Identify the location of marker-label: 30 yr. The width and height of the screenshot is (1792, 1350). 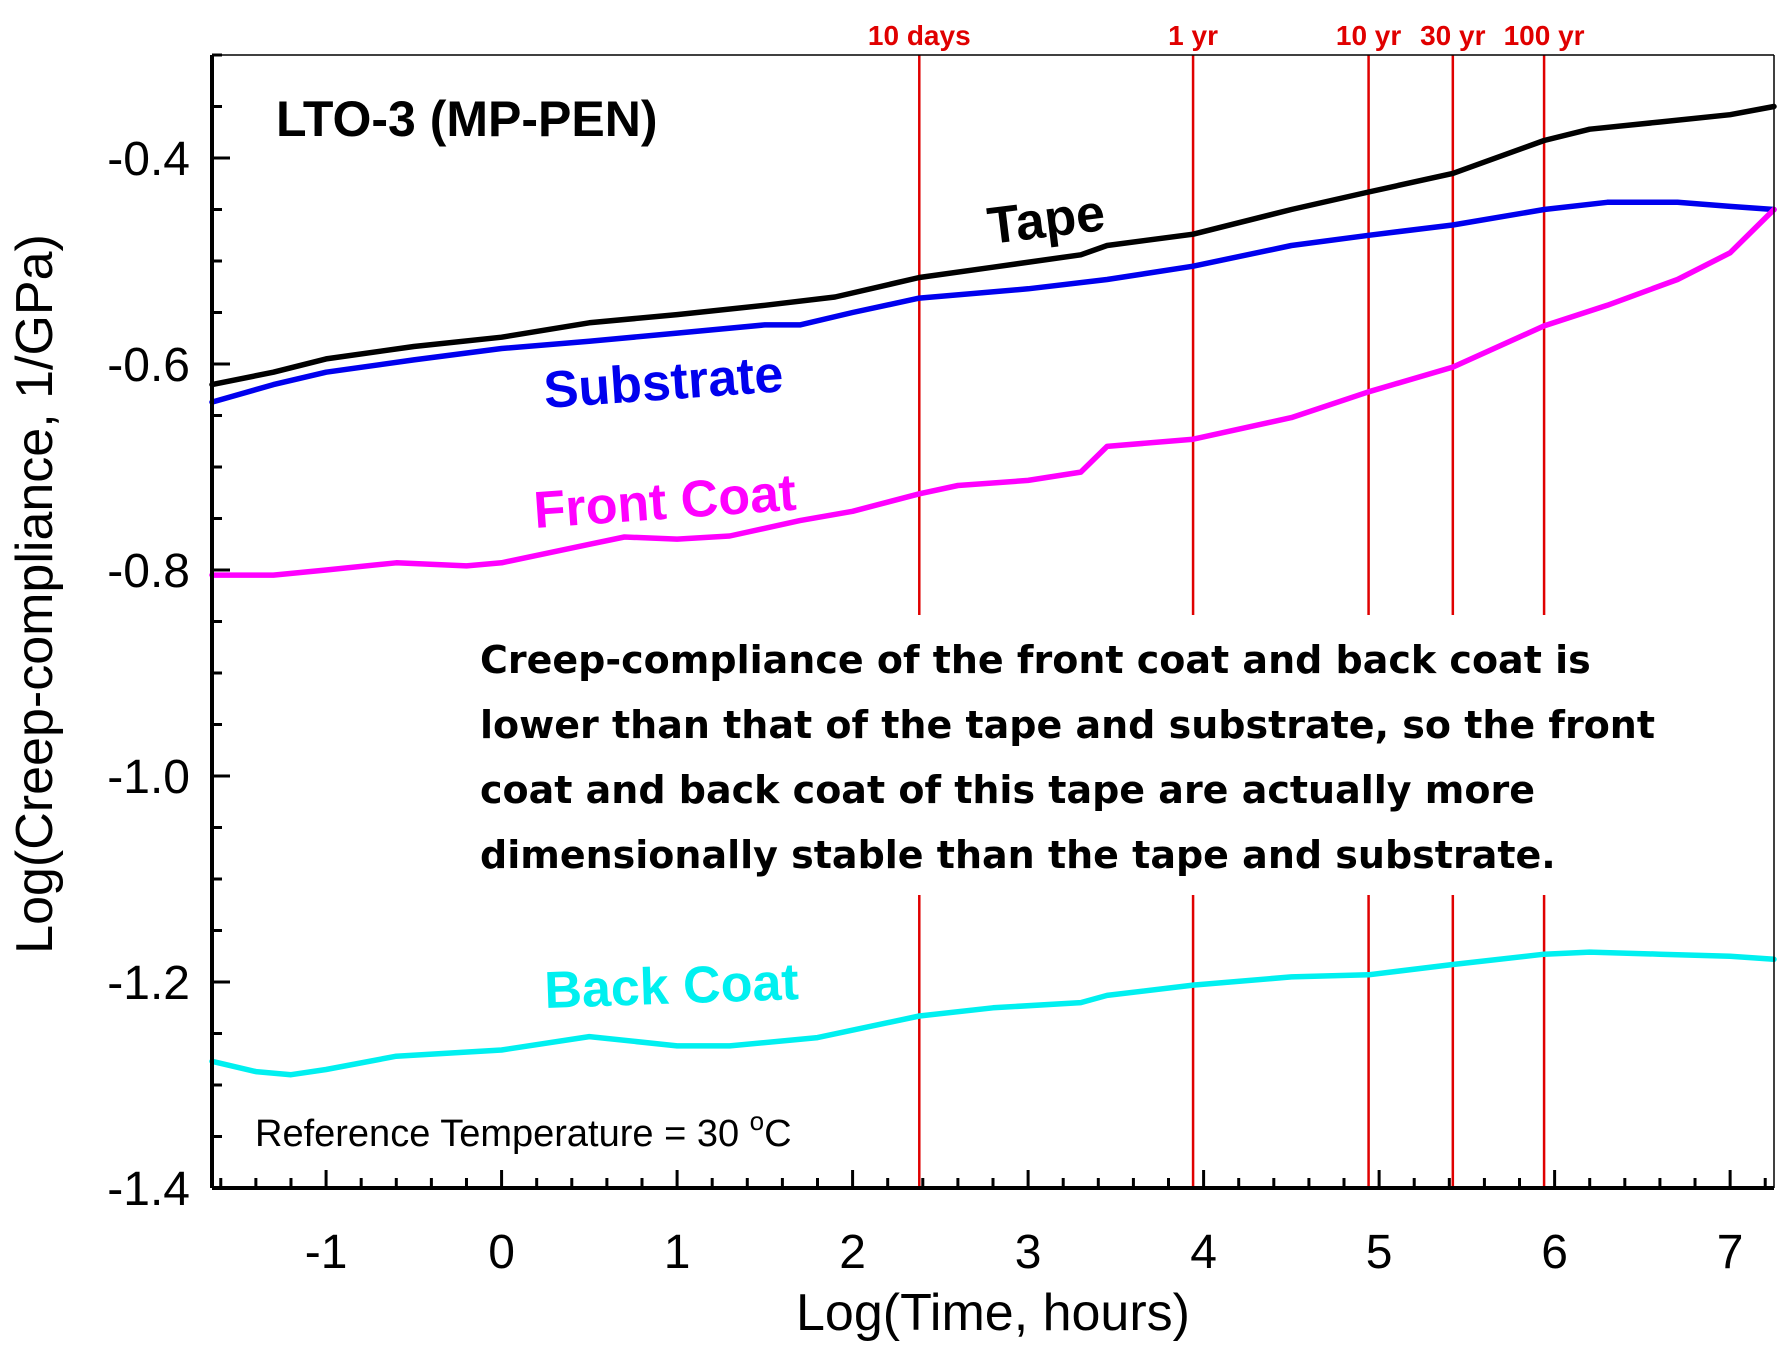
(1452, 35).